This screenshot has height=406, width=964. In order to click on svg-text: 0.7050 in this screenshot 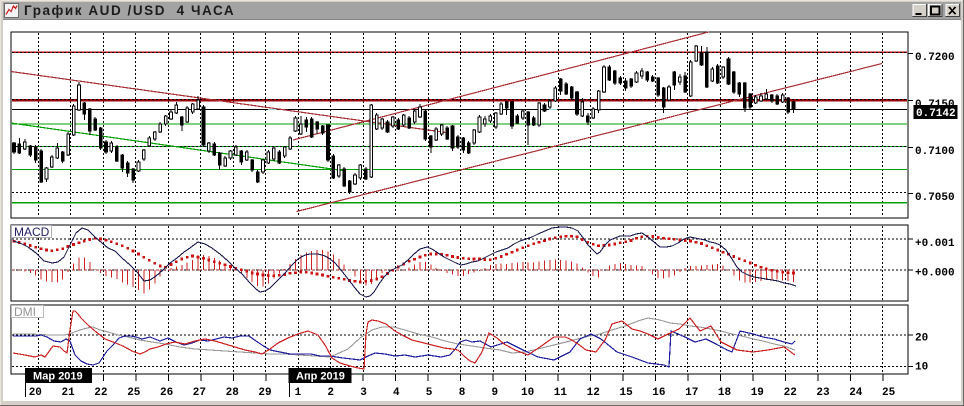, I will do `click(935, 198)`.